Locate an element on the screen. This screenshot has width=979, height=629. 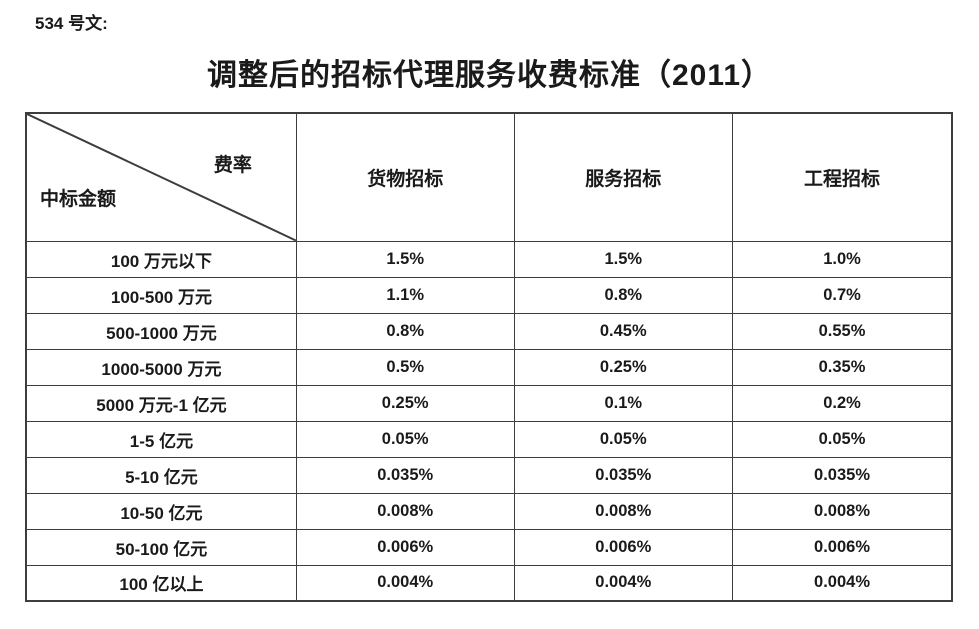
row-label-amount-range: 50-100 亿元 is located at coordinates (161, 547).